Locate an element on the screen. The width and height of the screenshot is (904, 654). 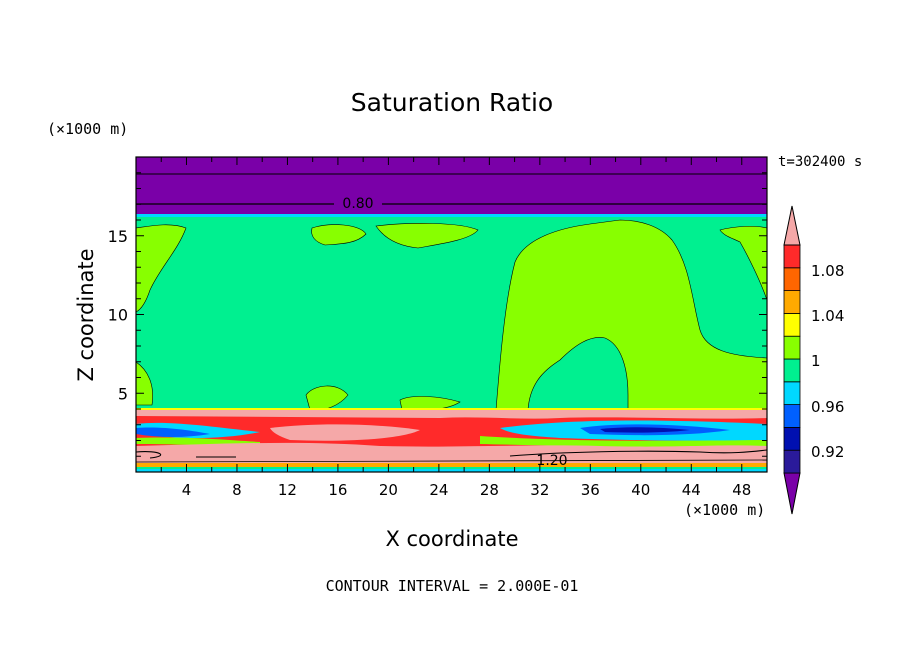
y-tick-label: 5 is located at coordinates (123, 393).